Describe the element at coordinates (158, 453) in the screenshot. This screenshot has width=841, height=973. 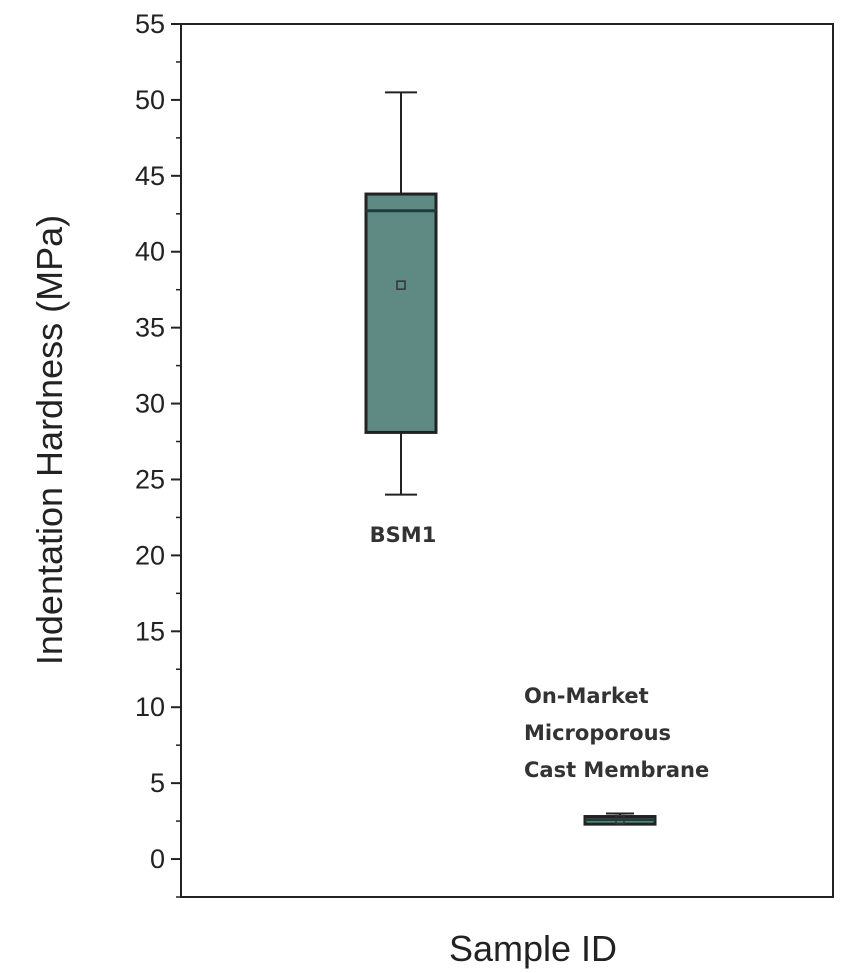
I see `y-axis: 0 5 10 15 20 25 30 35 40 45 50 55` at that location.